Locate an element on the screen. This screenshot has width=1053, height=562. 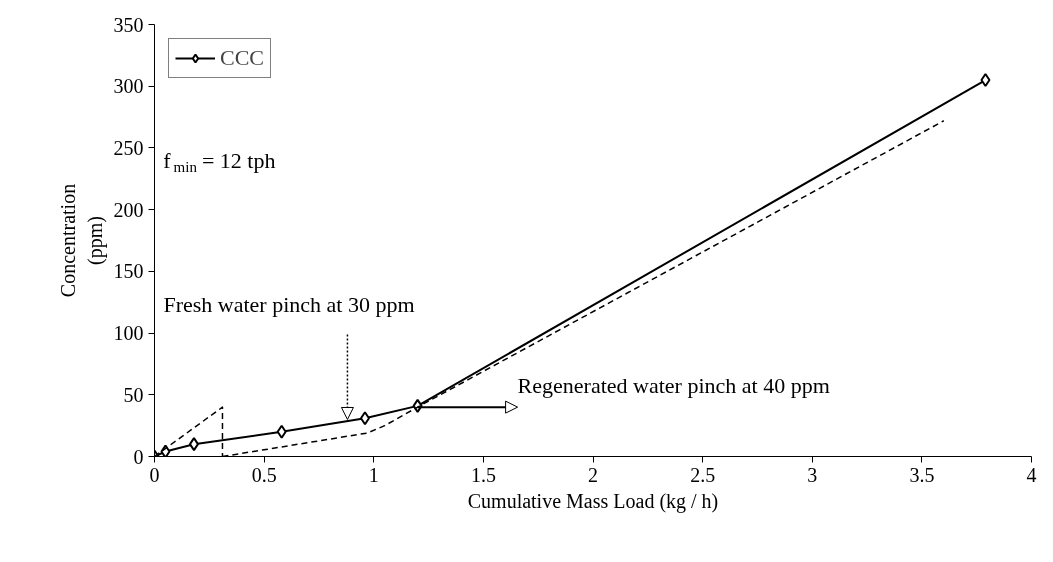
y-tick-label: 250 is located at coordinates (128, 147).